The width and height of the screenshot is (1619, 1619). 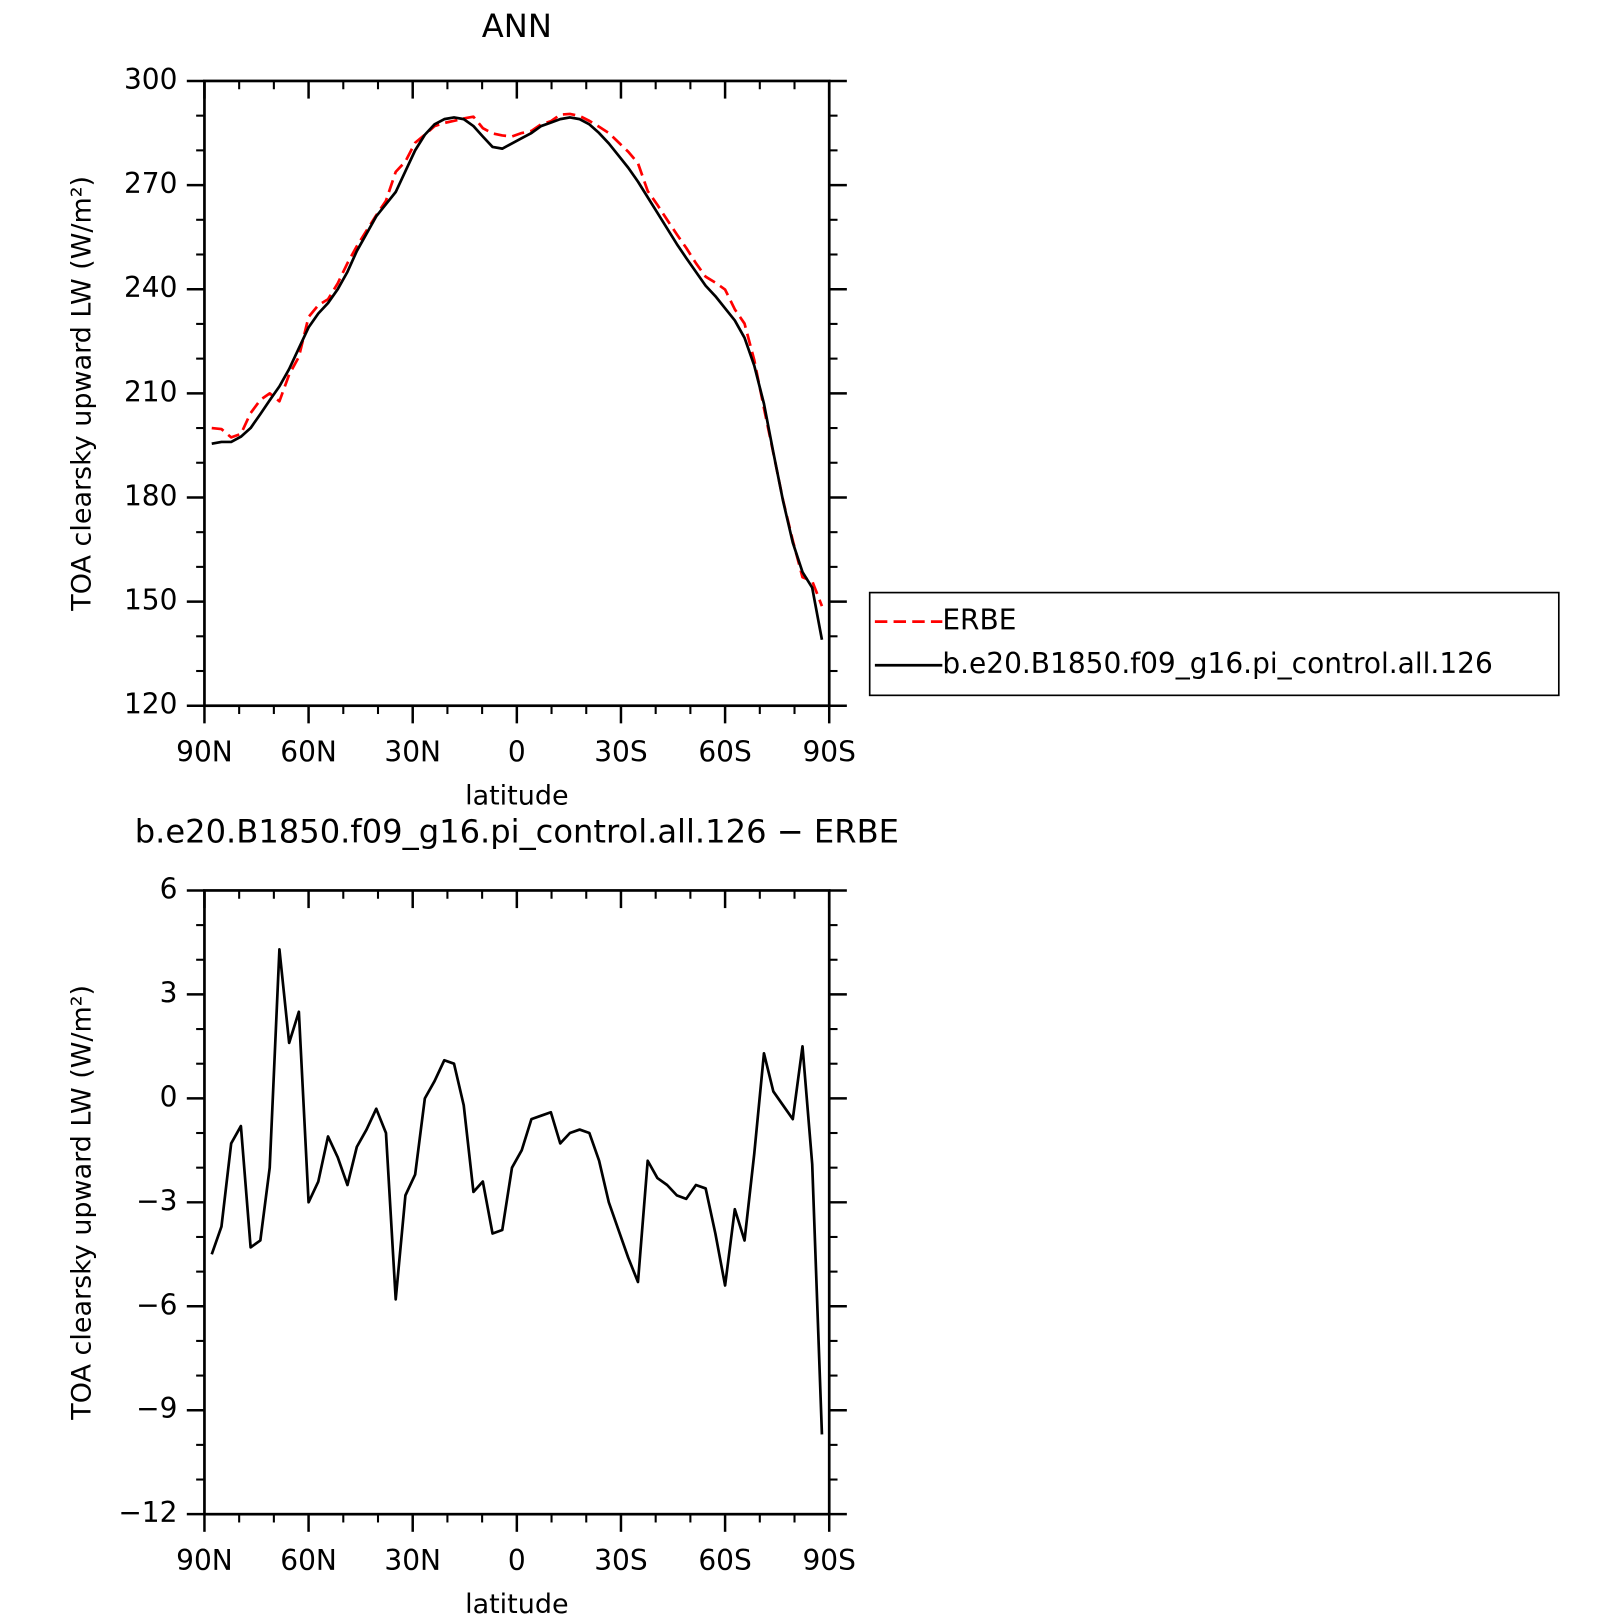 I want to click on y-tick-label: 210, so click(x=150, y=391).